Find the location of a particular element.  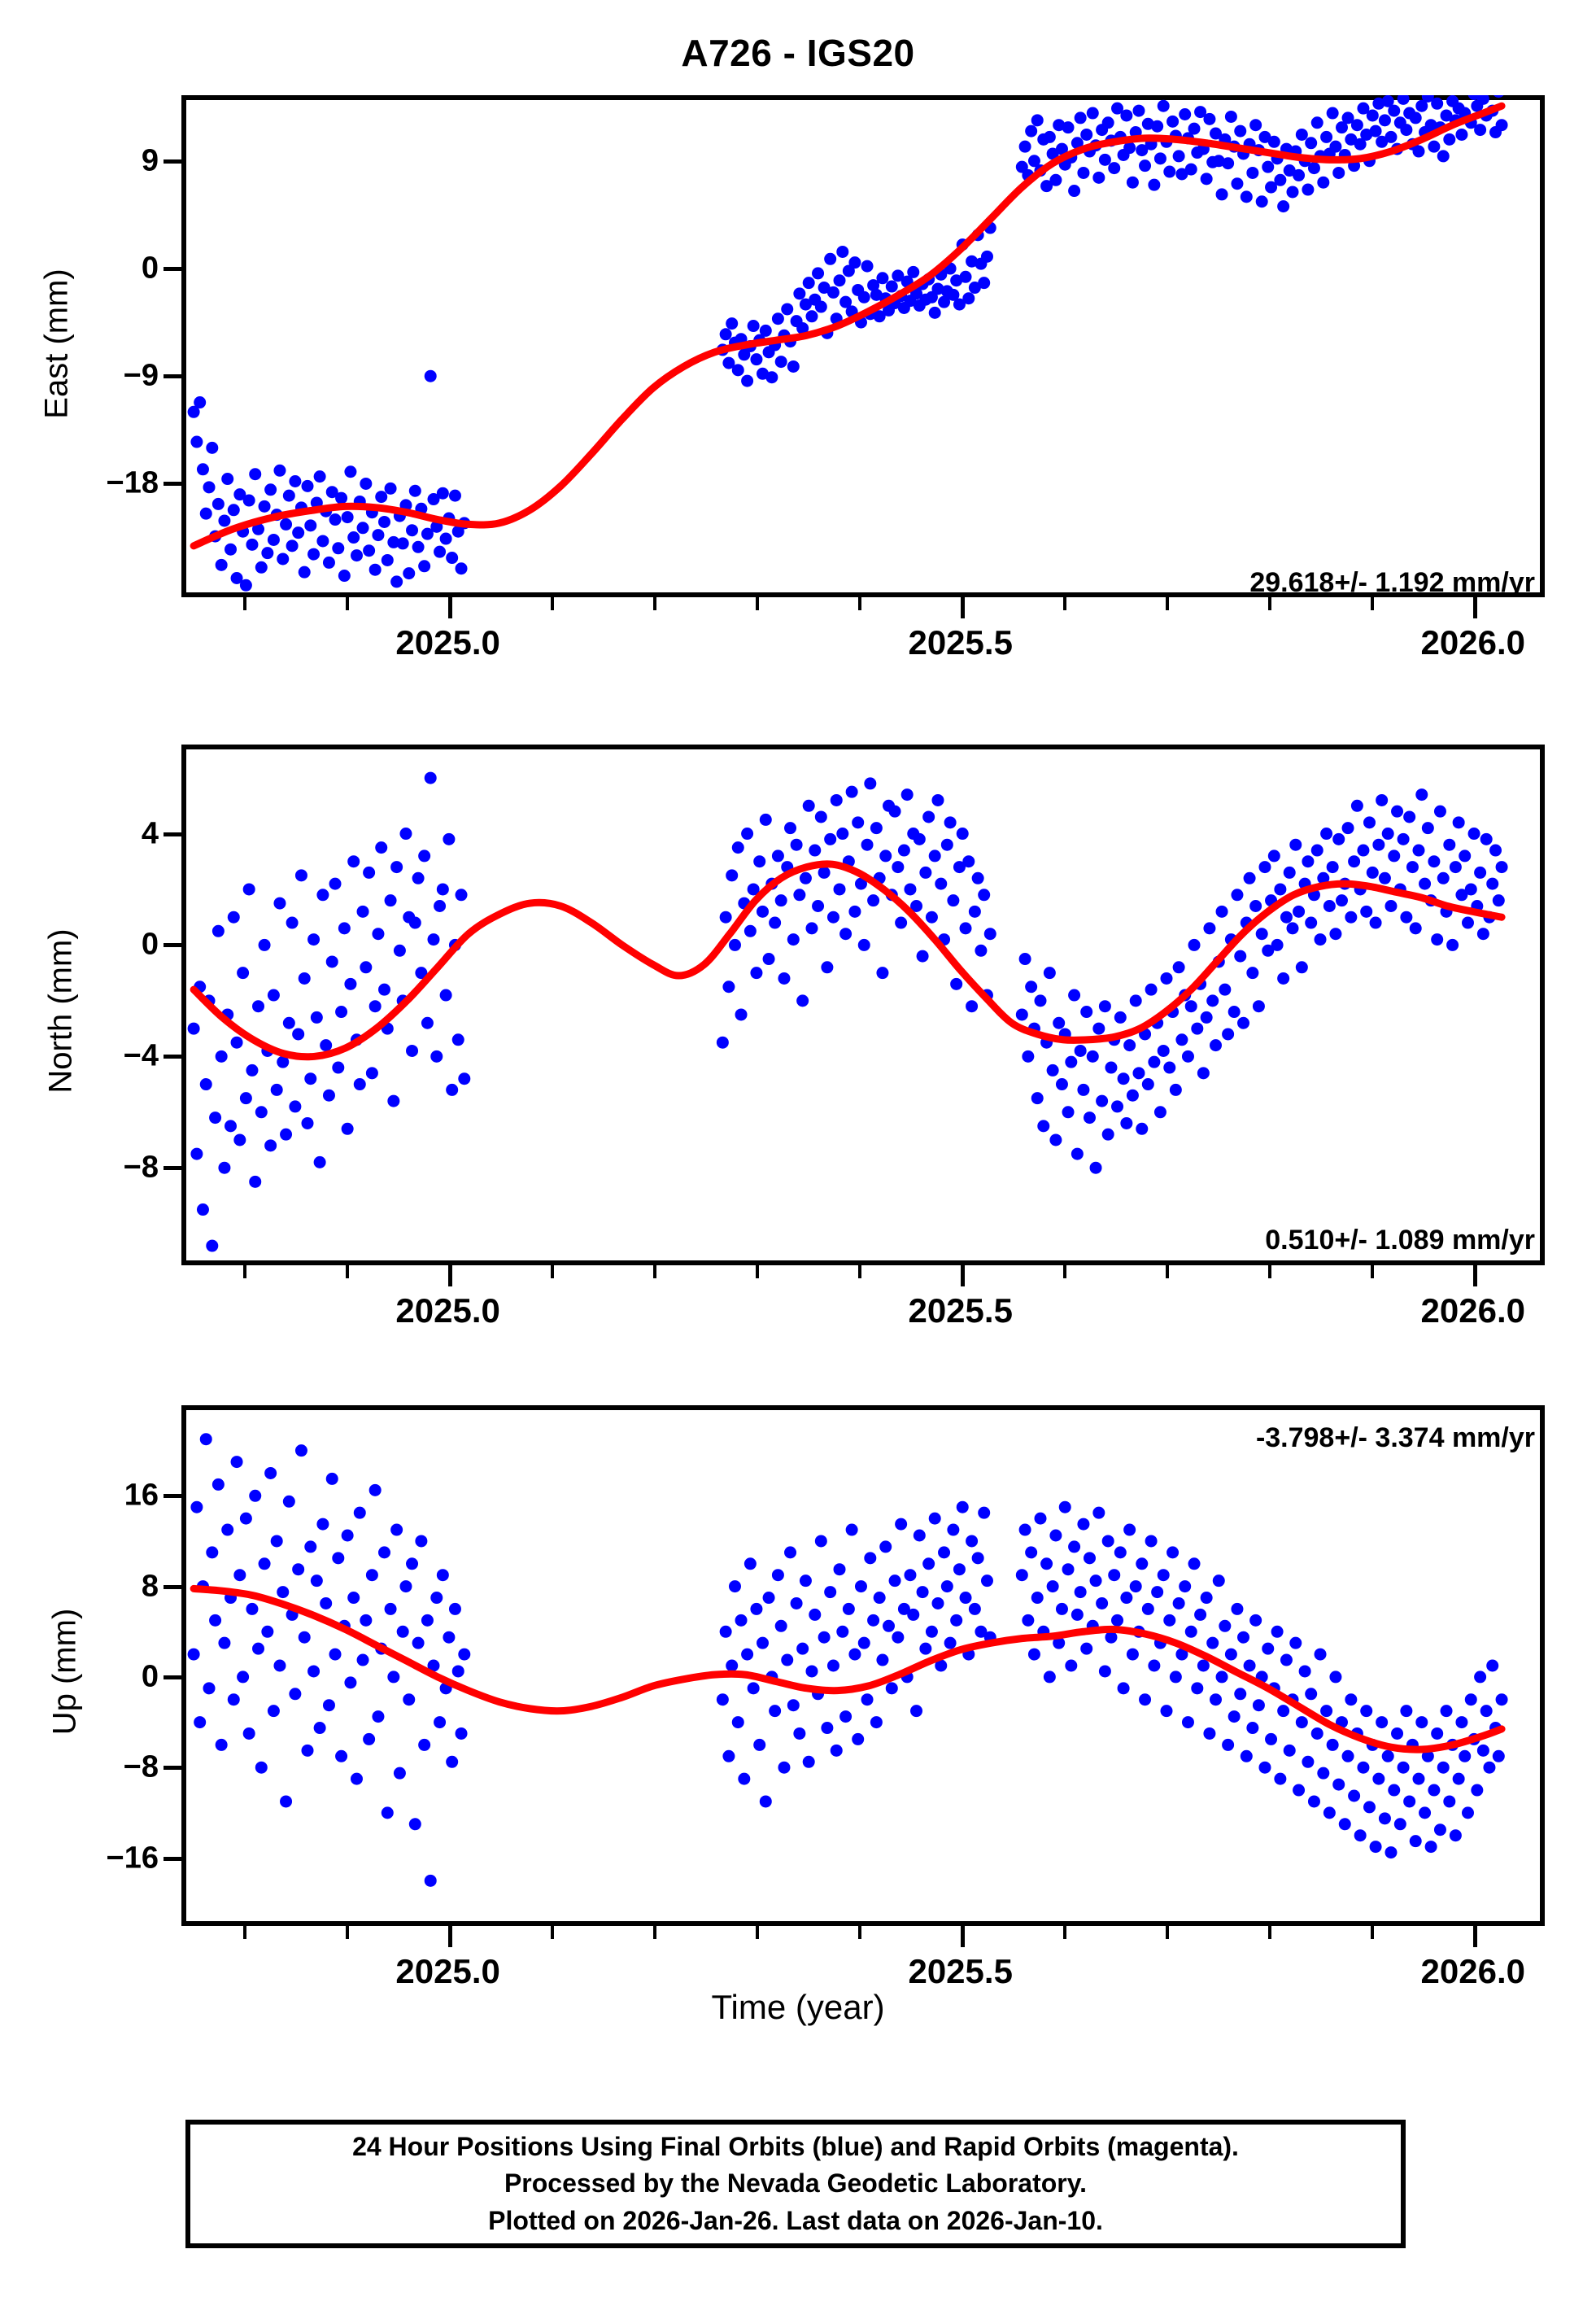

ytick-label-north-1: 0 is located at coordinates (150, 944).